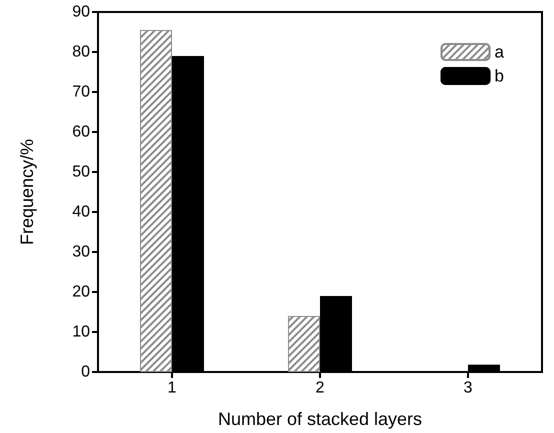 The image size is (554, 433). What do you see at coordinates (81, 92) in the screenshot?
I see `y-tick-label: 70` at bounding box center [81, 92].